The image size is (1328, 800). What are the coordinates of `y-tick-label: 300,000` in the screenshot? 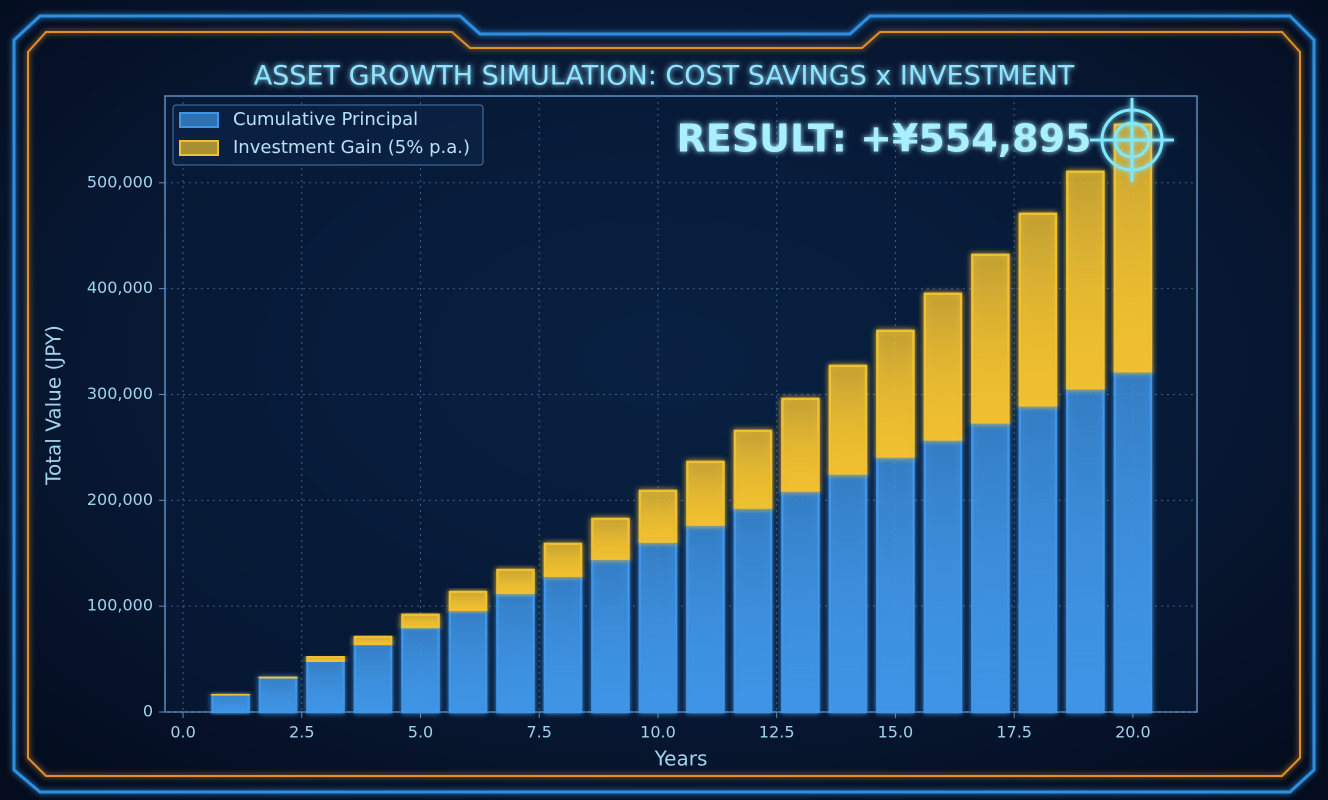 It's located at (120, 393).